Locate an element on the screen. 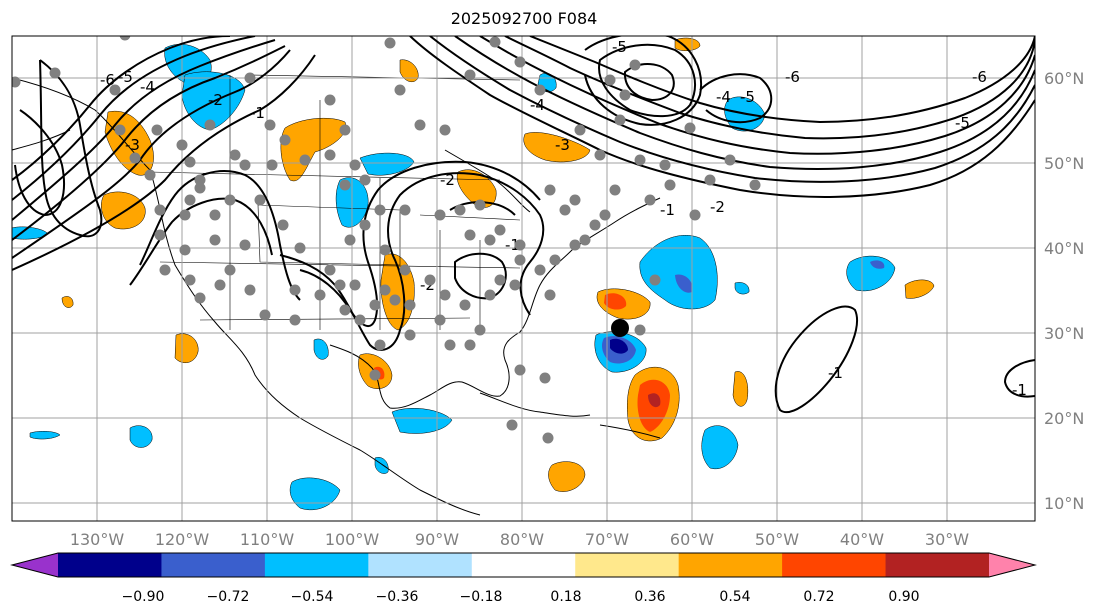 This screenshot has height=615, width=1105. lon-label: 80°W is located at coordinates (522, 539).